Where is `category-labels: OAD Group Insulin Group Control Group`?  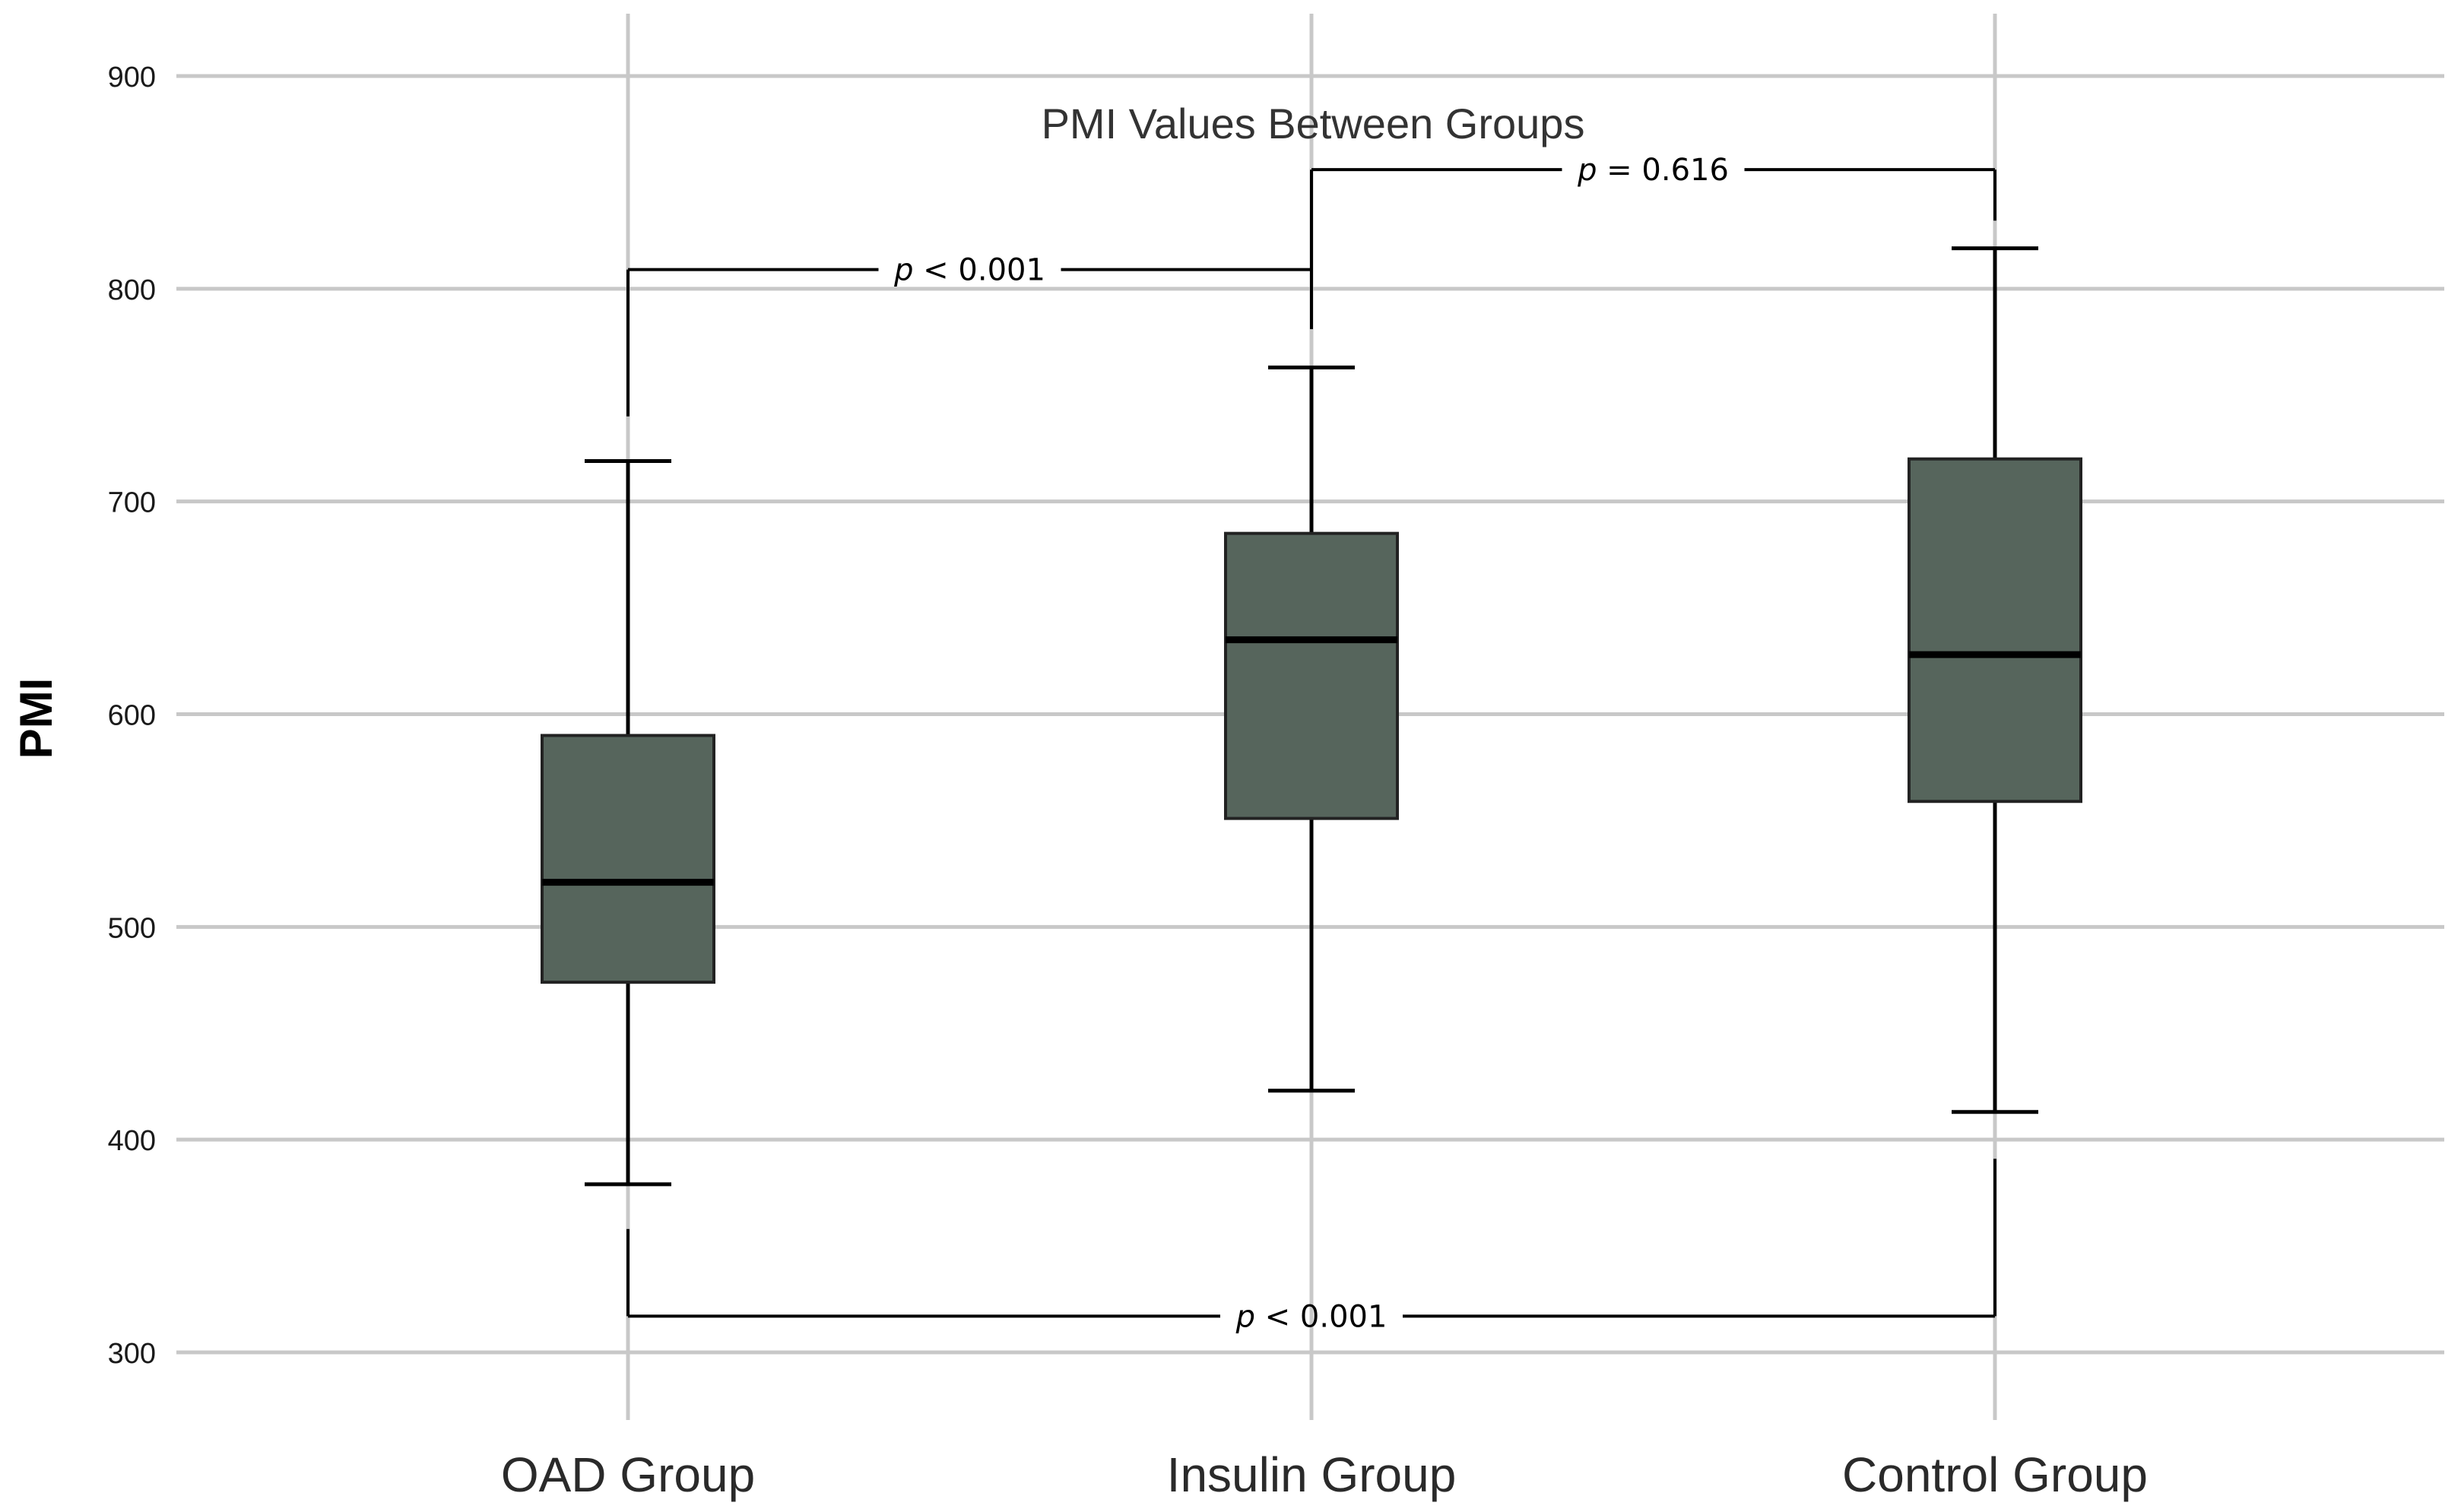
category-labels: OAD Group Insulin Group Control Group is located at coordinates (1324, 1474).